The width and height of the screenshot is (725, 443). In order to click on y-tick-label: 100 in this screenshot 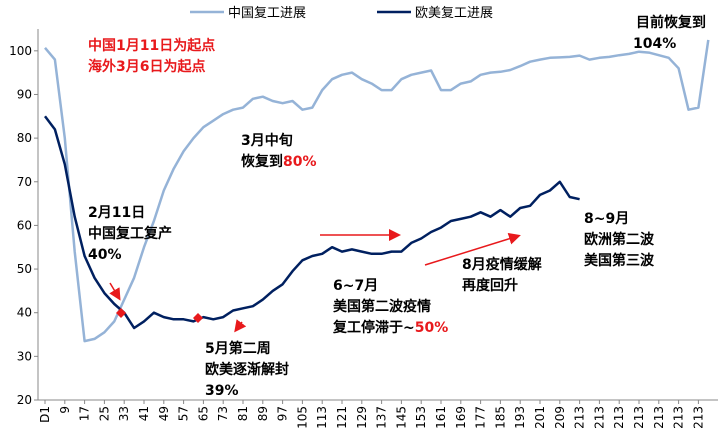, I will do `click(20, 51)`.